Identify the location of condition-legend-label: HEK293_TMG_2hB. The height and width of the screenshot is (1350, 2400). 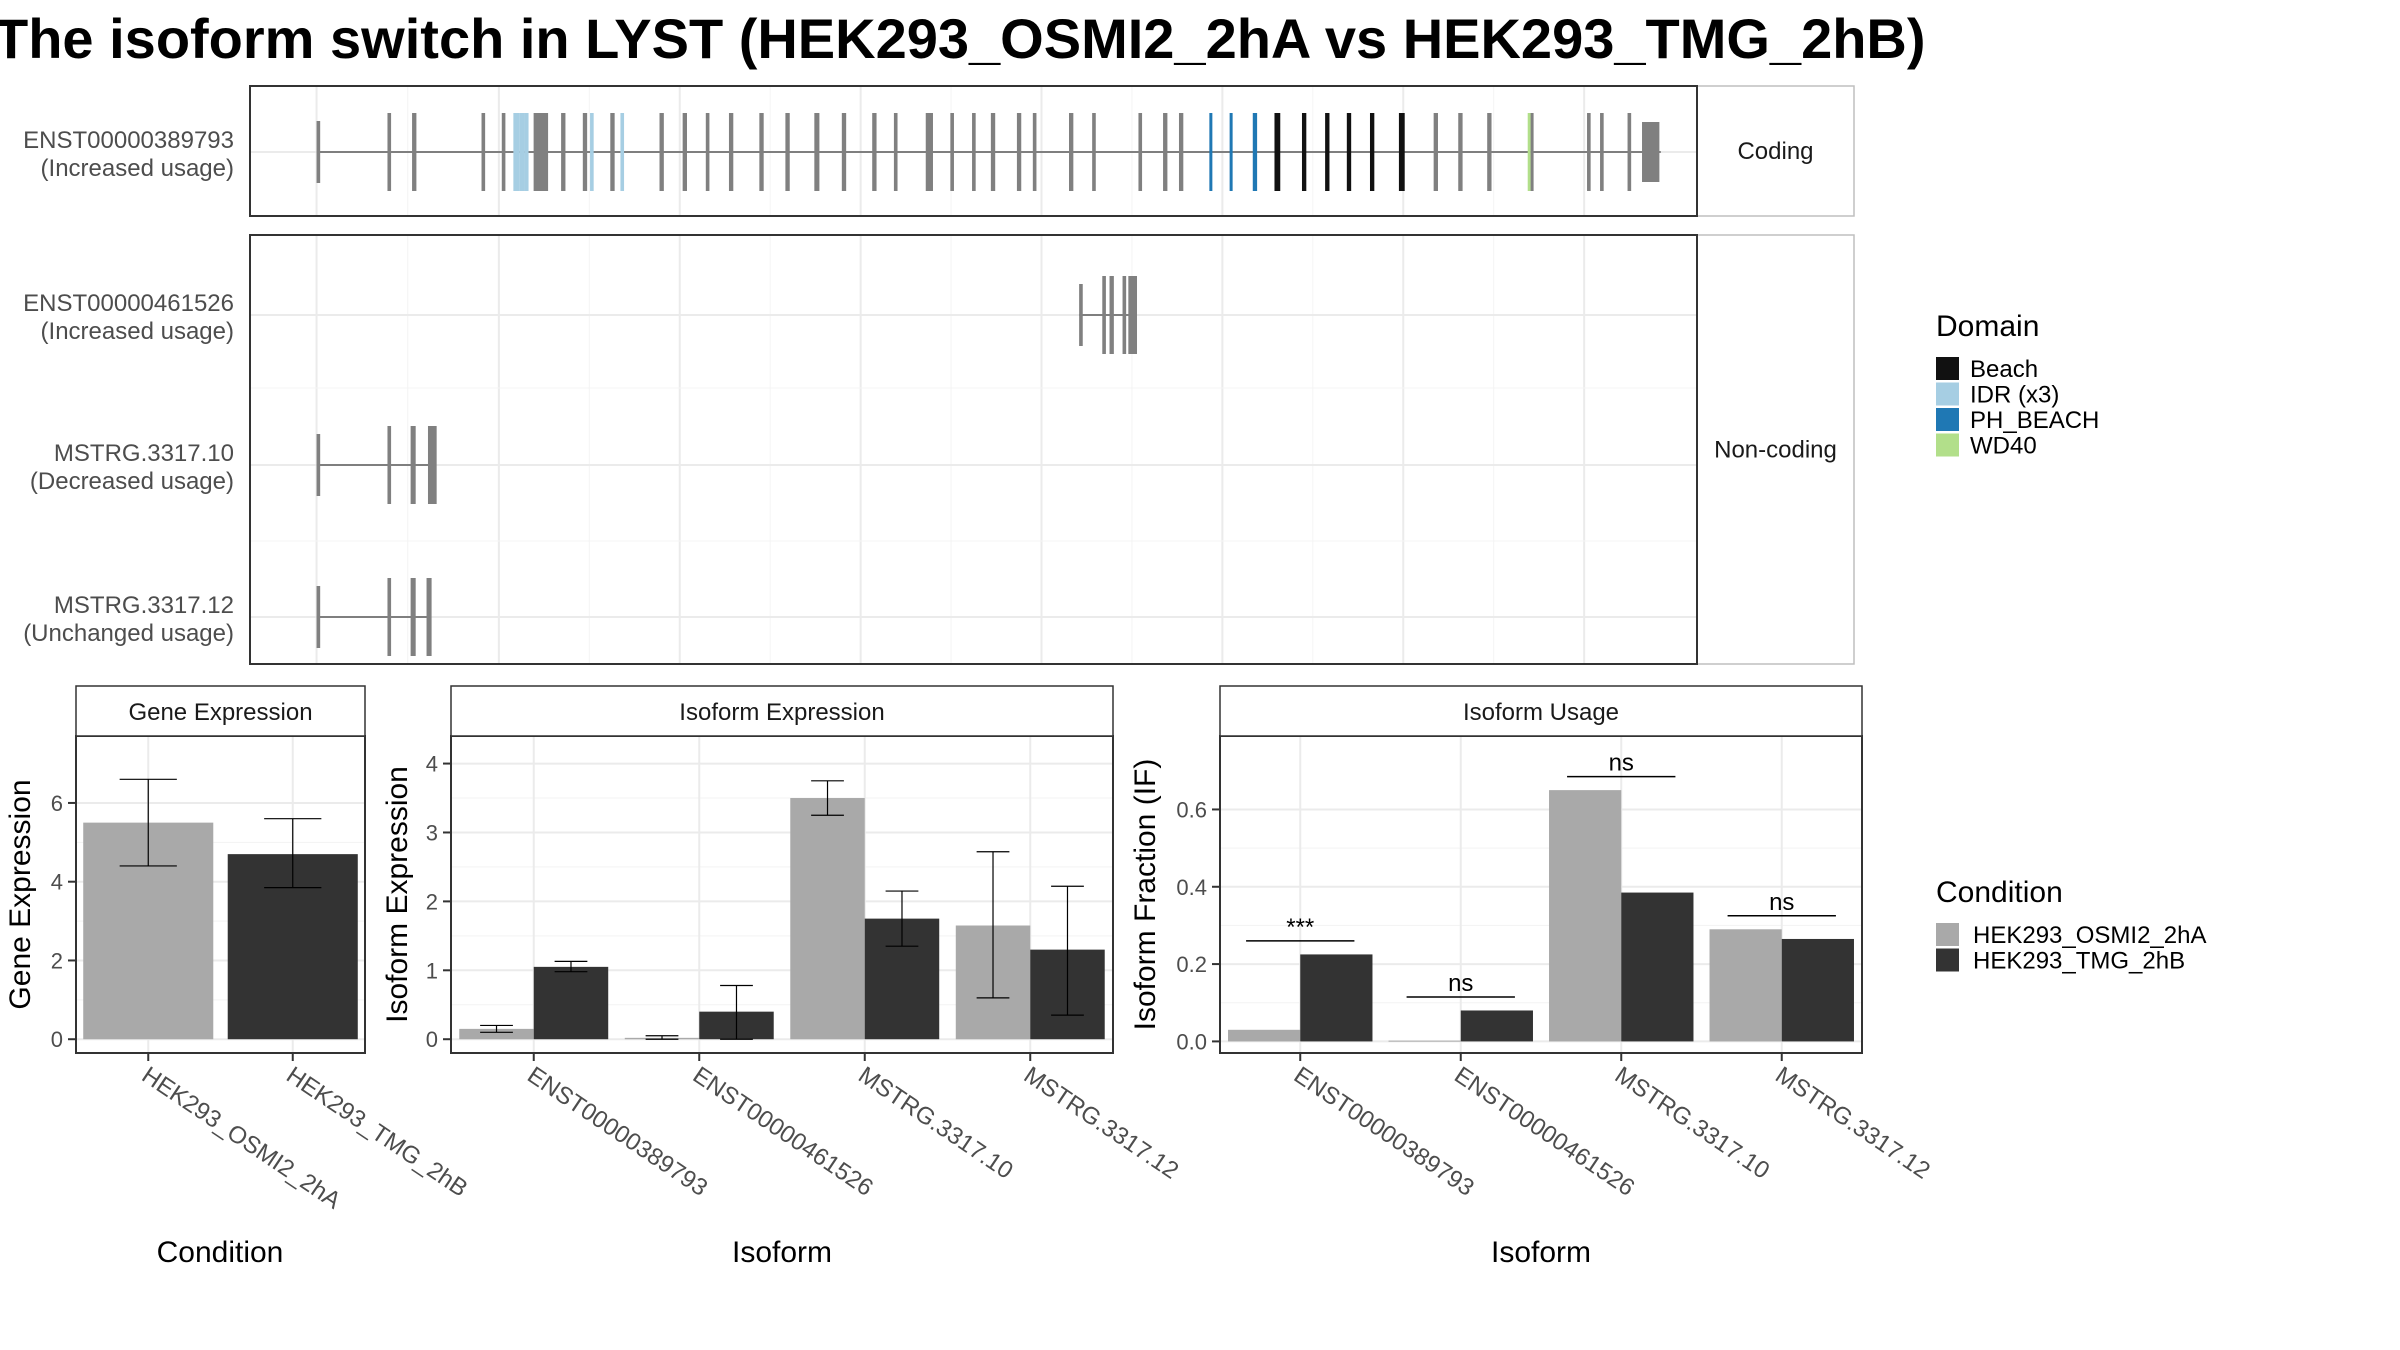
(2079, 961).